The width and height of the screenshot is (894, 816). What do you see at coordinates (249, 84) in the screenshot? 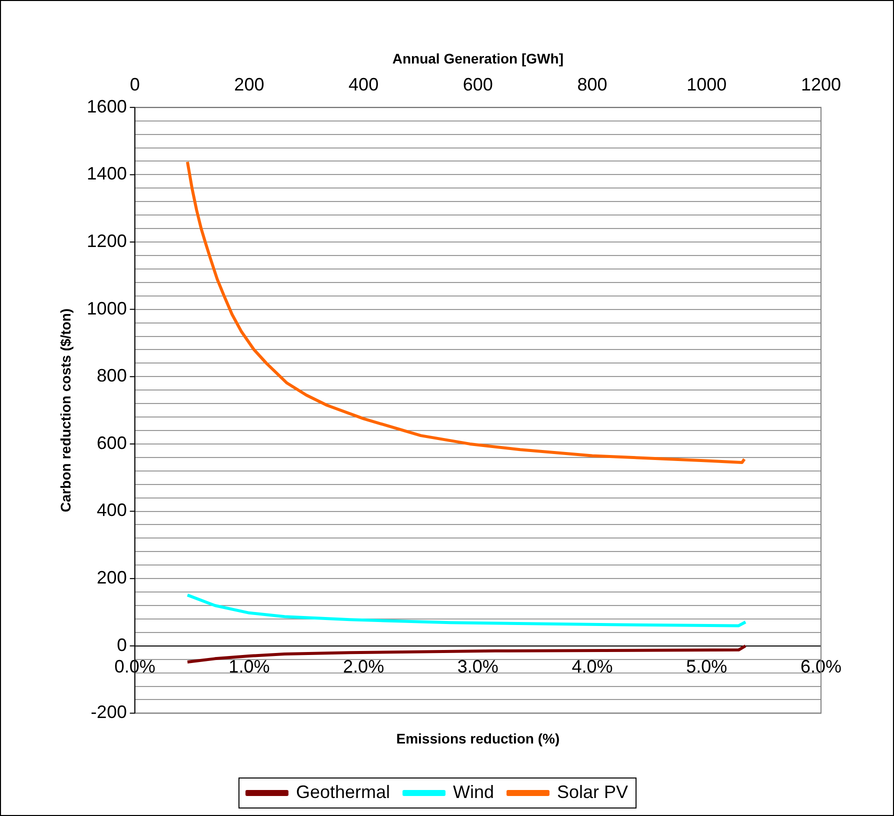
I see `x2-tick-label: 200` at bounding box center [249, 84].